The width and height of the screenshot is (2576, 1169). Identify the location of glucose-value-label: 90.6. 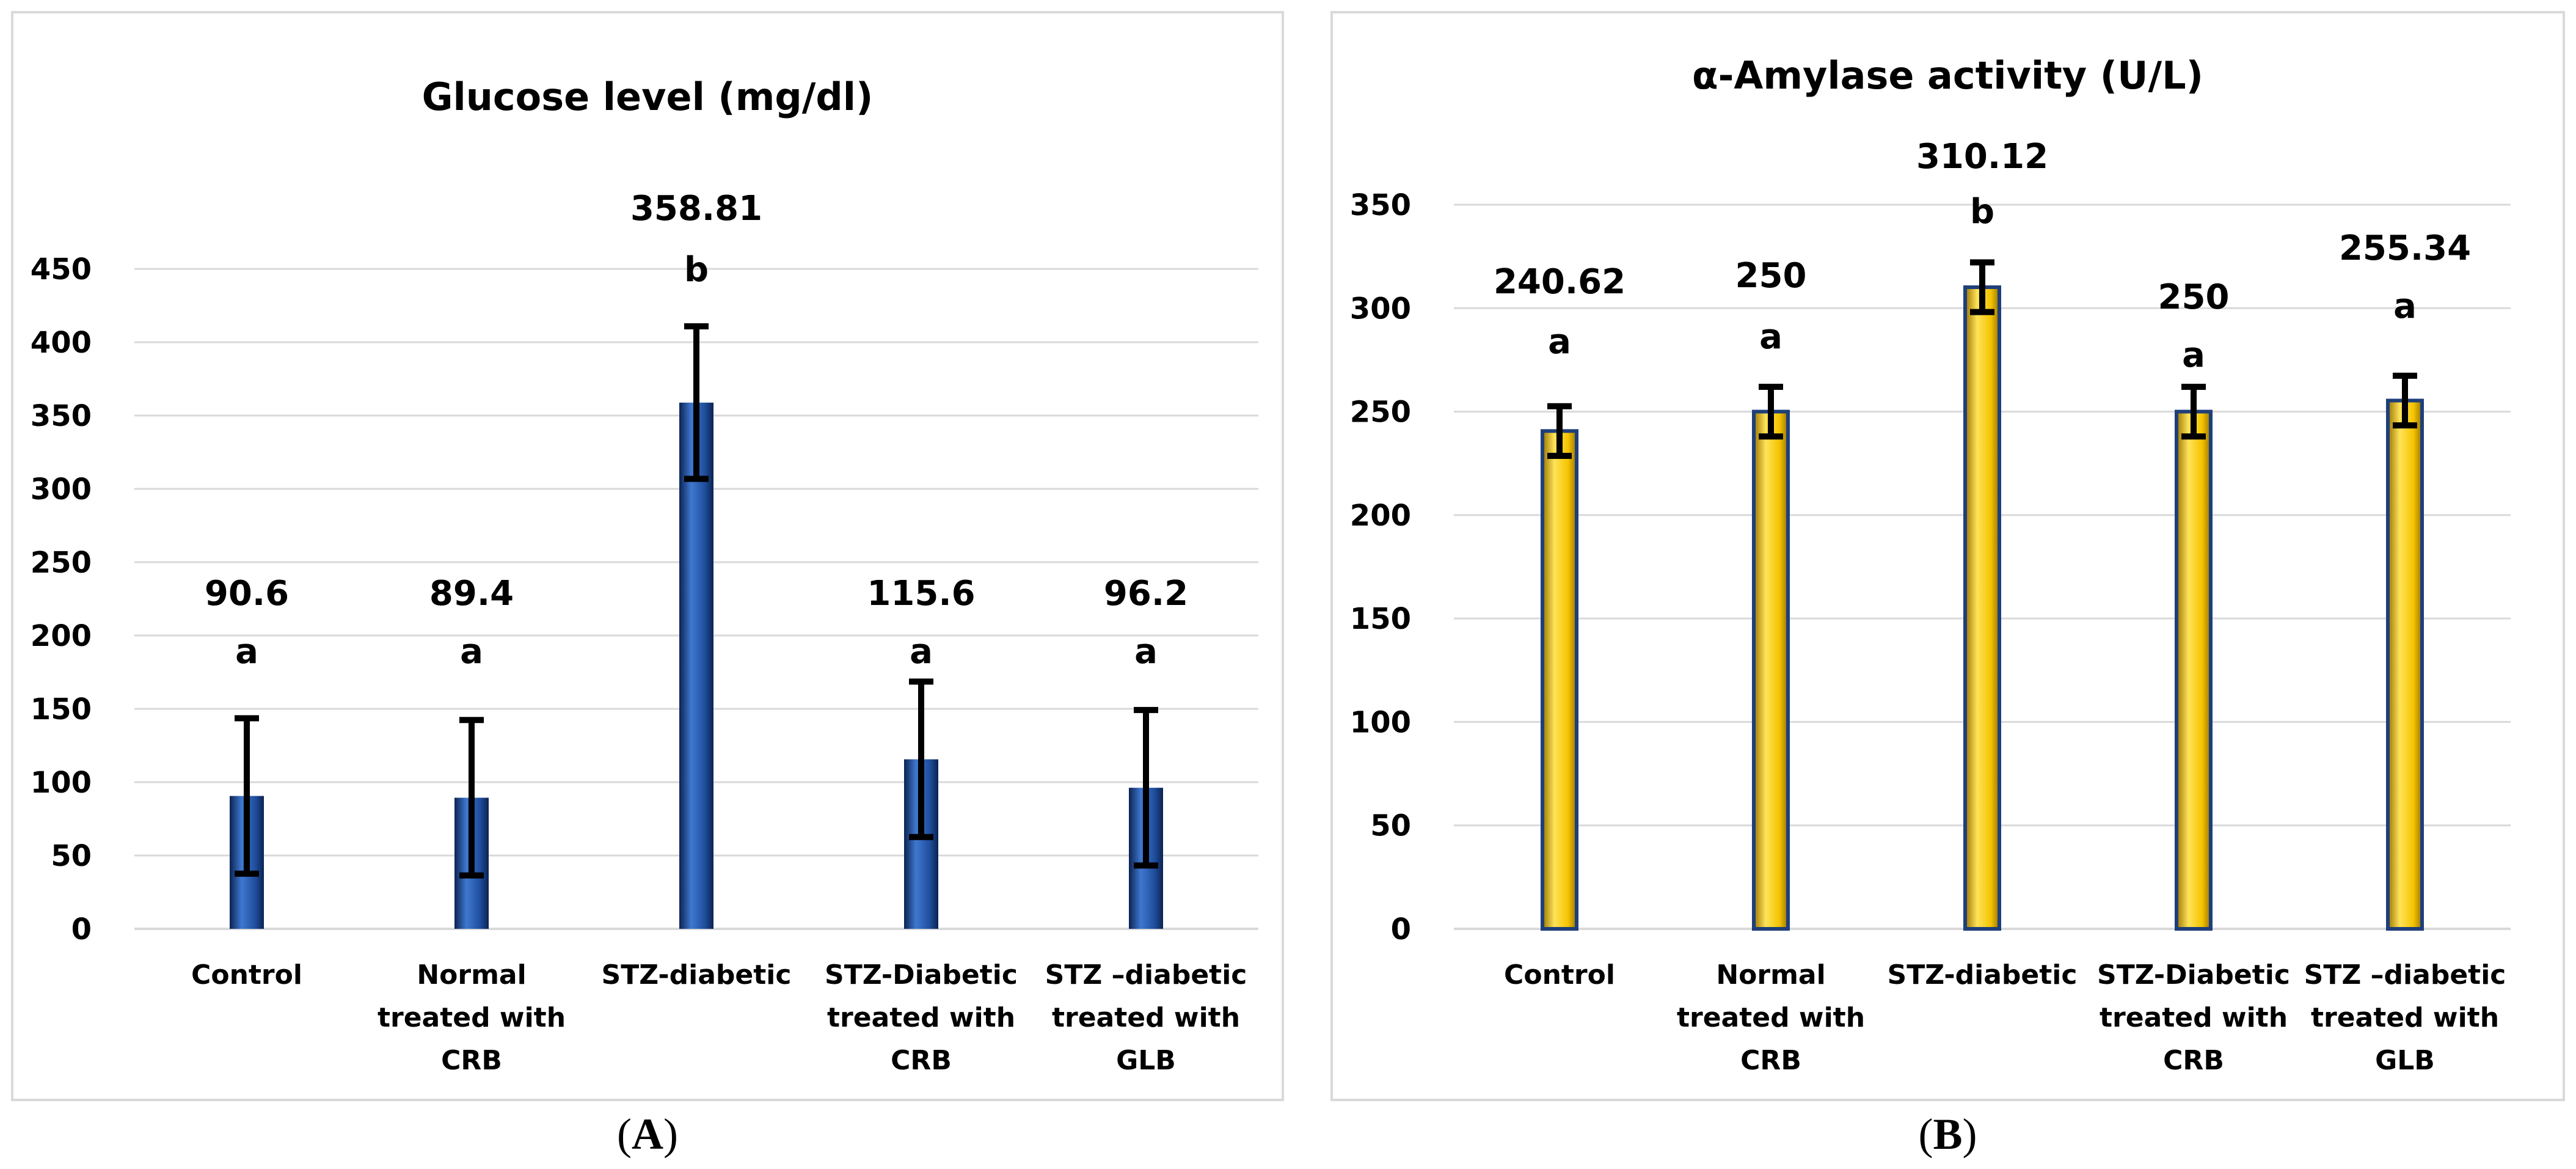
(247, 594).